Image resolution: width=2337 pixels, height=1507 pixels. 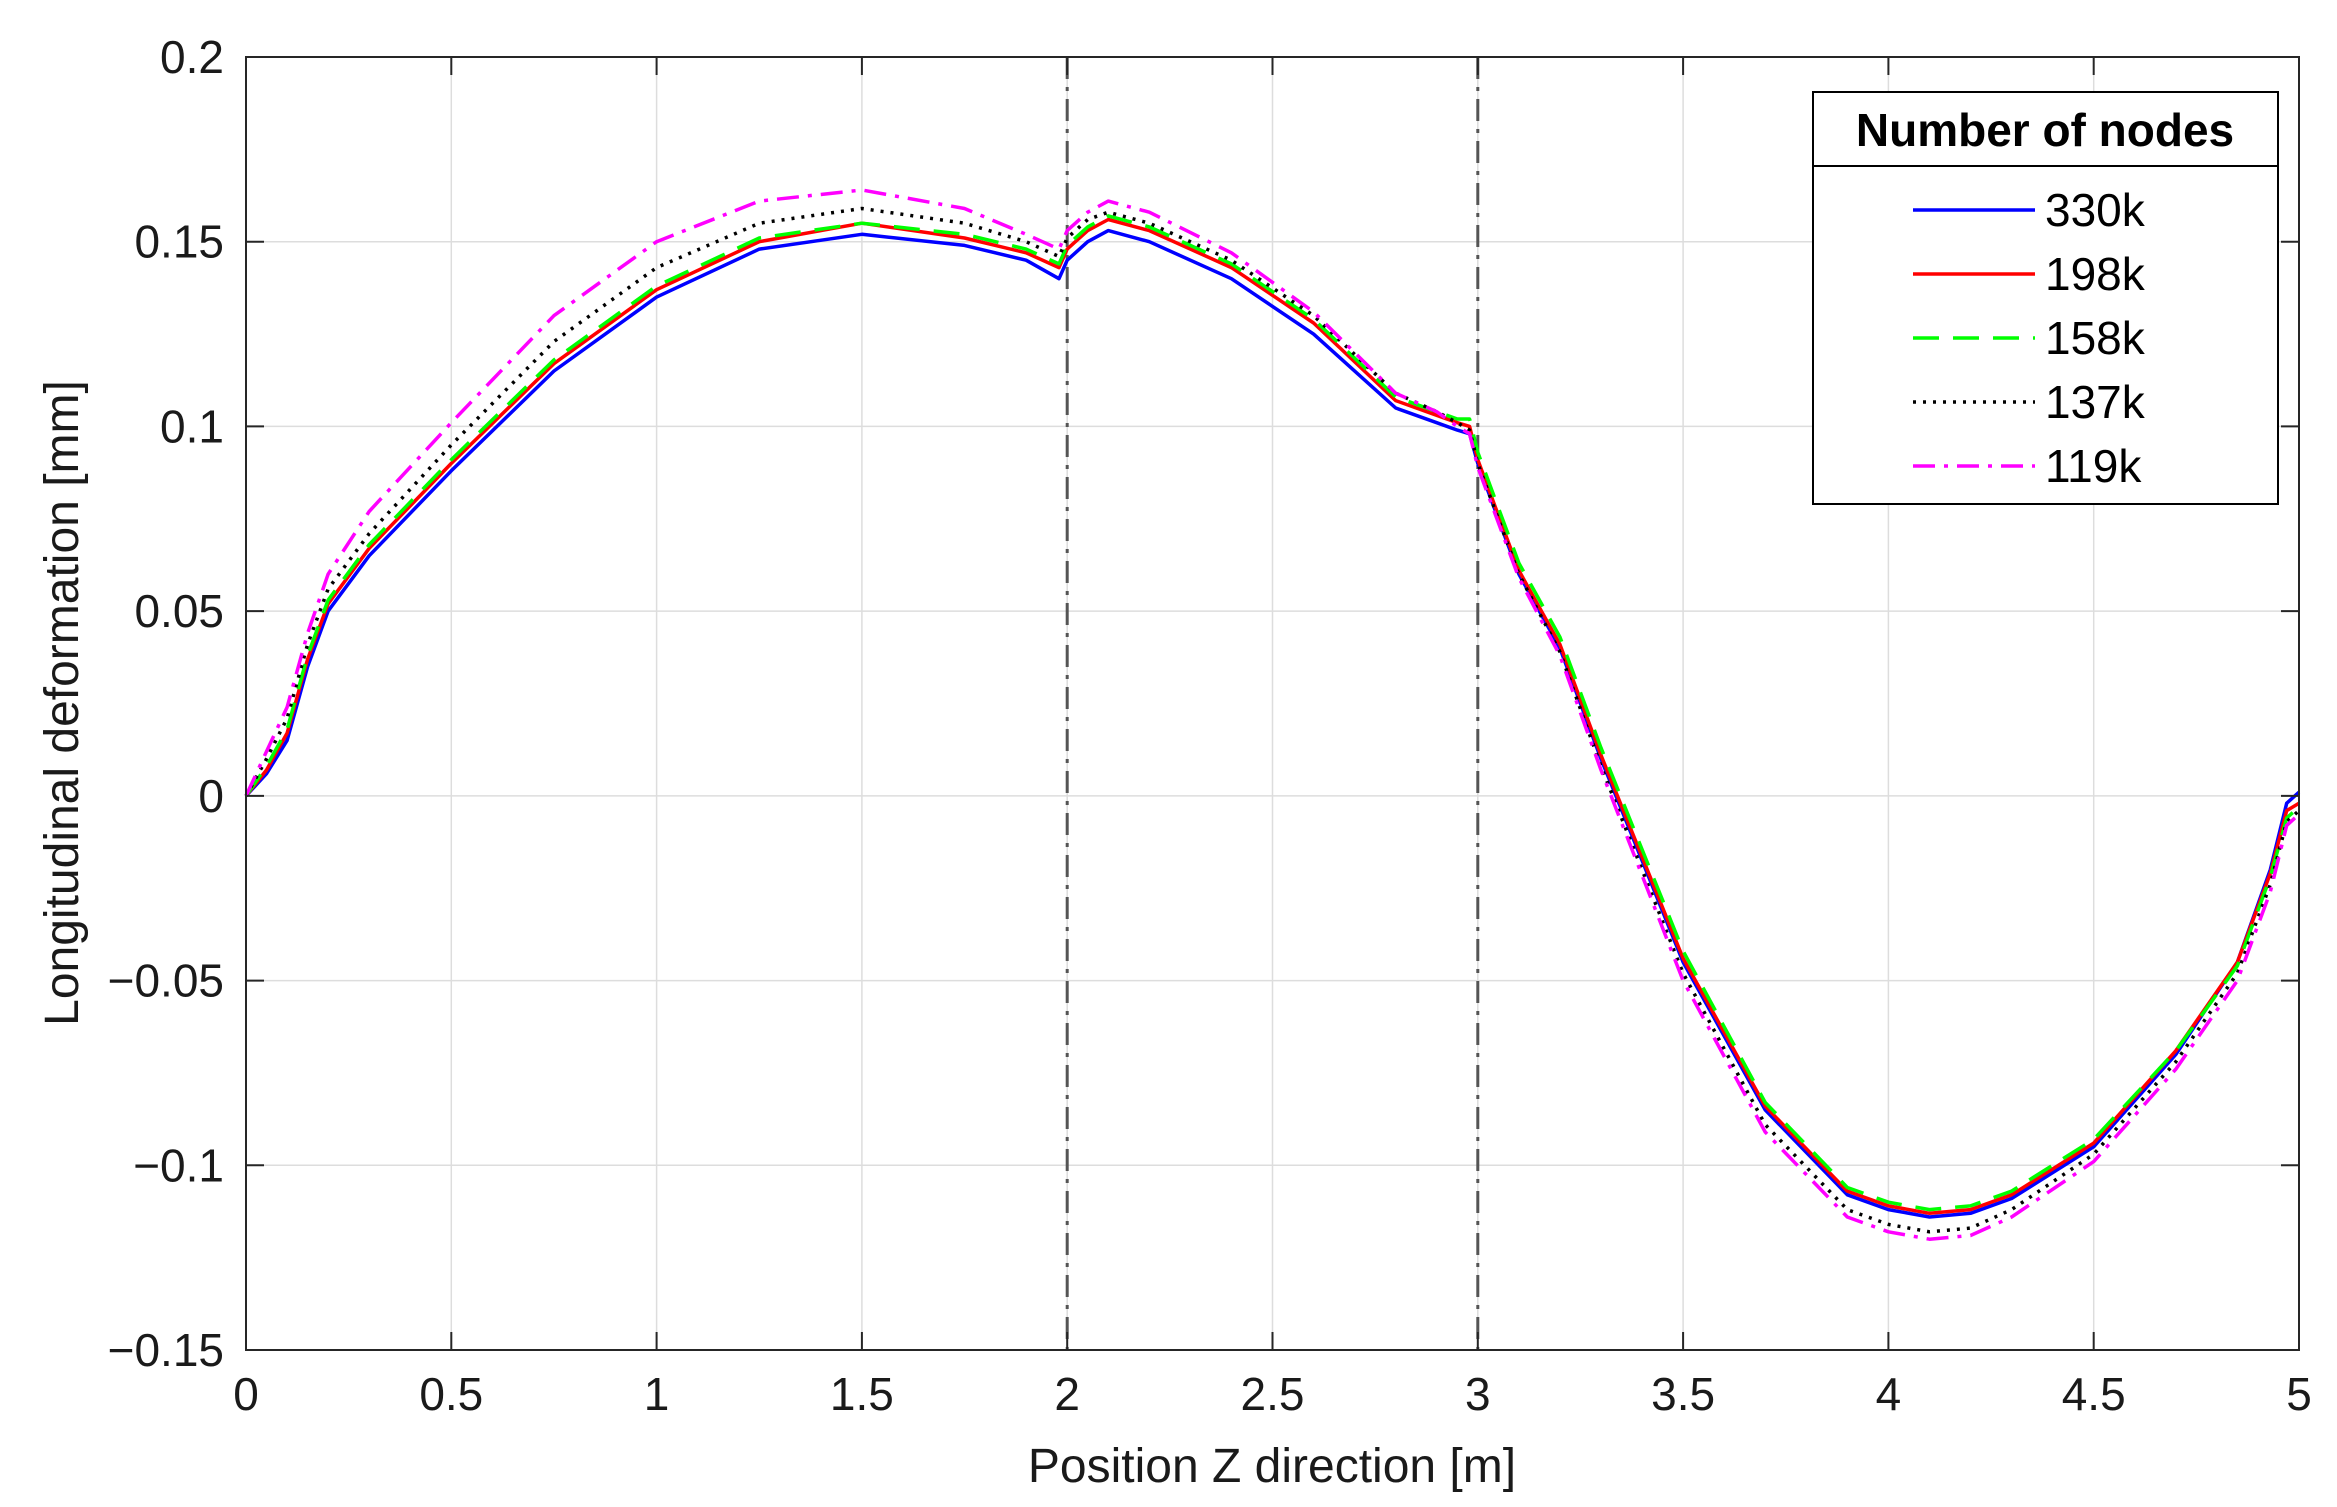 What do you see at coordinates (2095, 274) in the screenshot?
I see `legend-label-198k: 198k` at bounding box center [2095, 274].